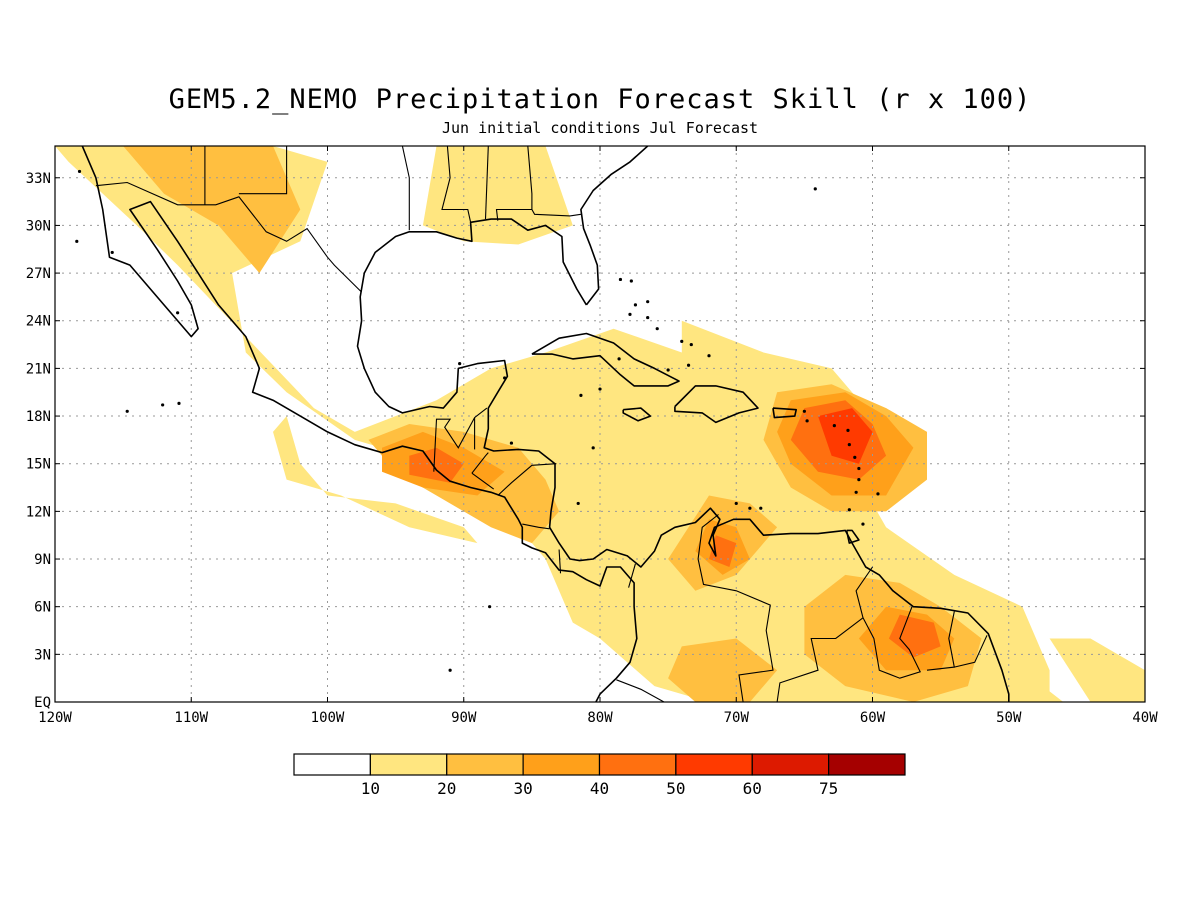 The image size is (1200, 900). What do you see at coordinates (1009, 718) in the screenshot?
I see `lon-tick-label: 50W` at bounding box center [1009, 718].